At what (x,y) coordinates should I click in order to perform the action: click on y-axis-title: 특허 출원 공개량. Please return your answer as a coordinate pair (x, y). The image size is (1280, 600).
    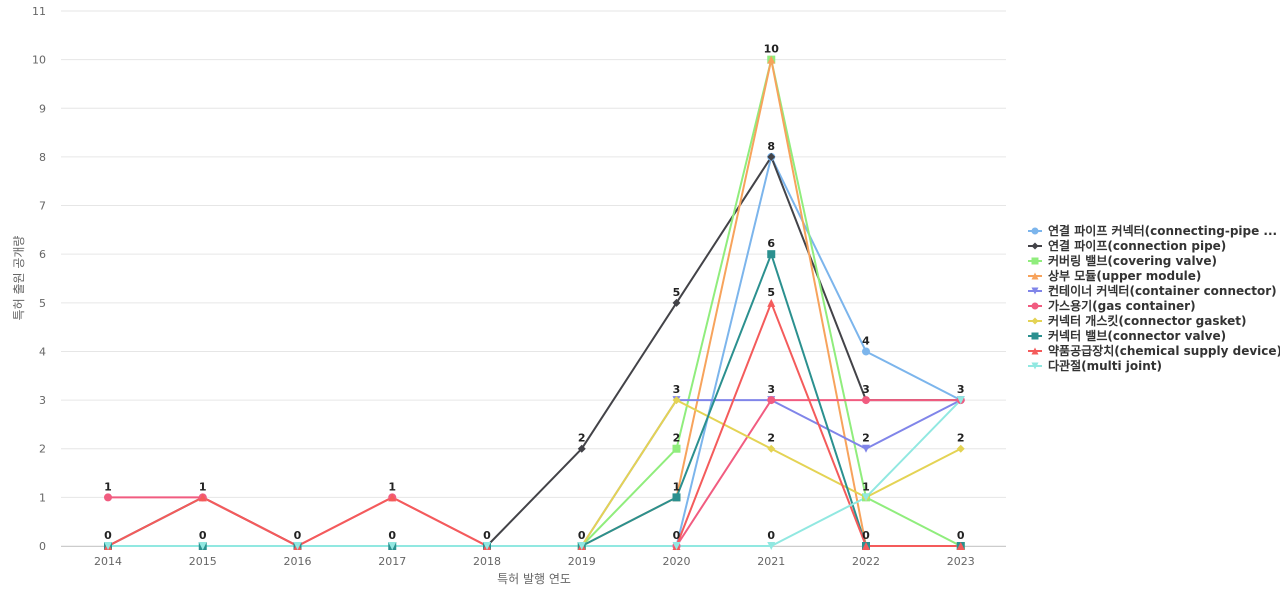
    Looking at the image, I should click on (19, 278).